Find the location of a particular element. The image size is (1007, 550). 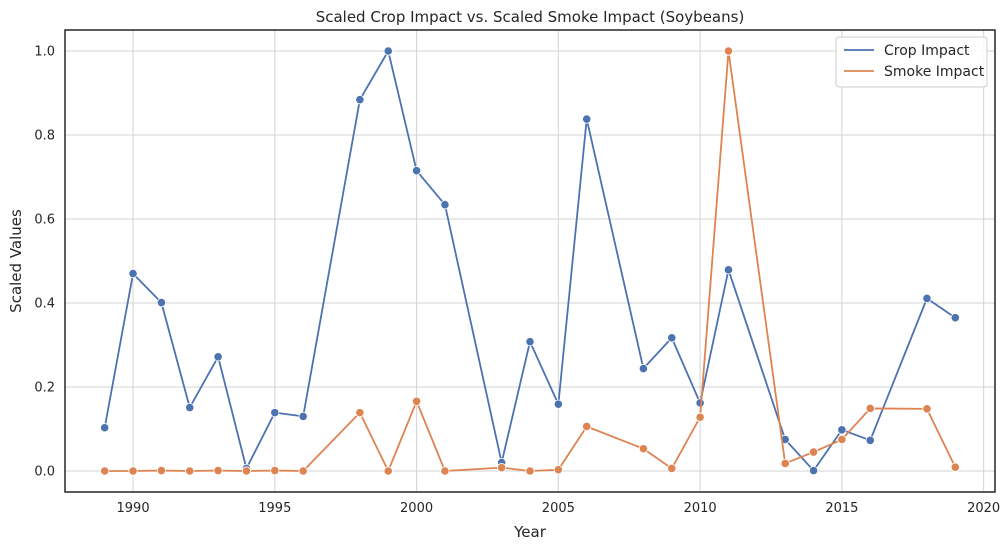

x-tick-label: 2000 is located at coordinates (416, 508).